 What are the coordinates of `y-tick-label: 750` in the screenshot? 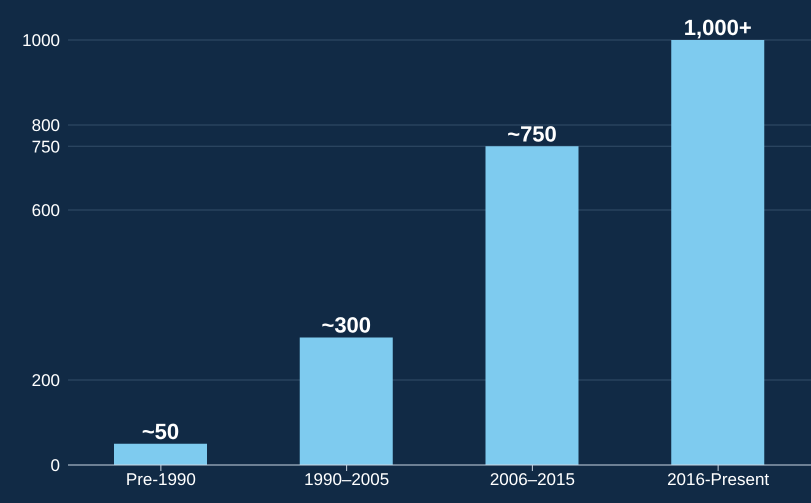 It's located at (46, 146).